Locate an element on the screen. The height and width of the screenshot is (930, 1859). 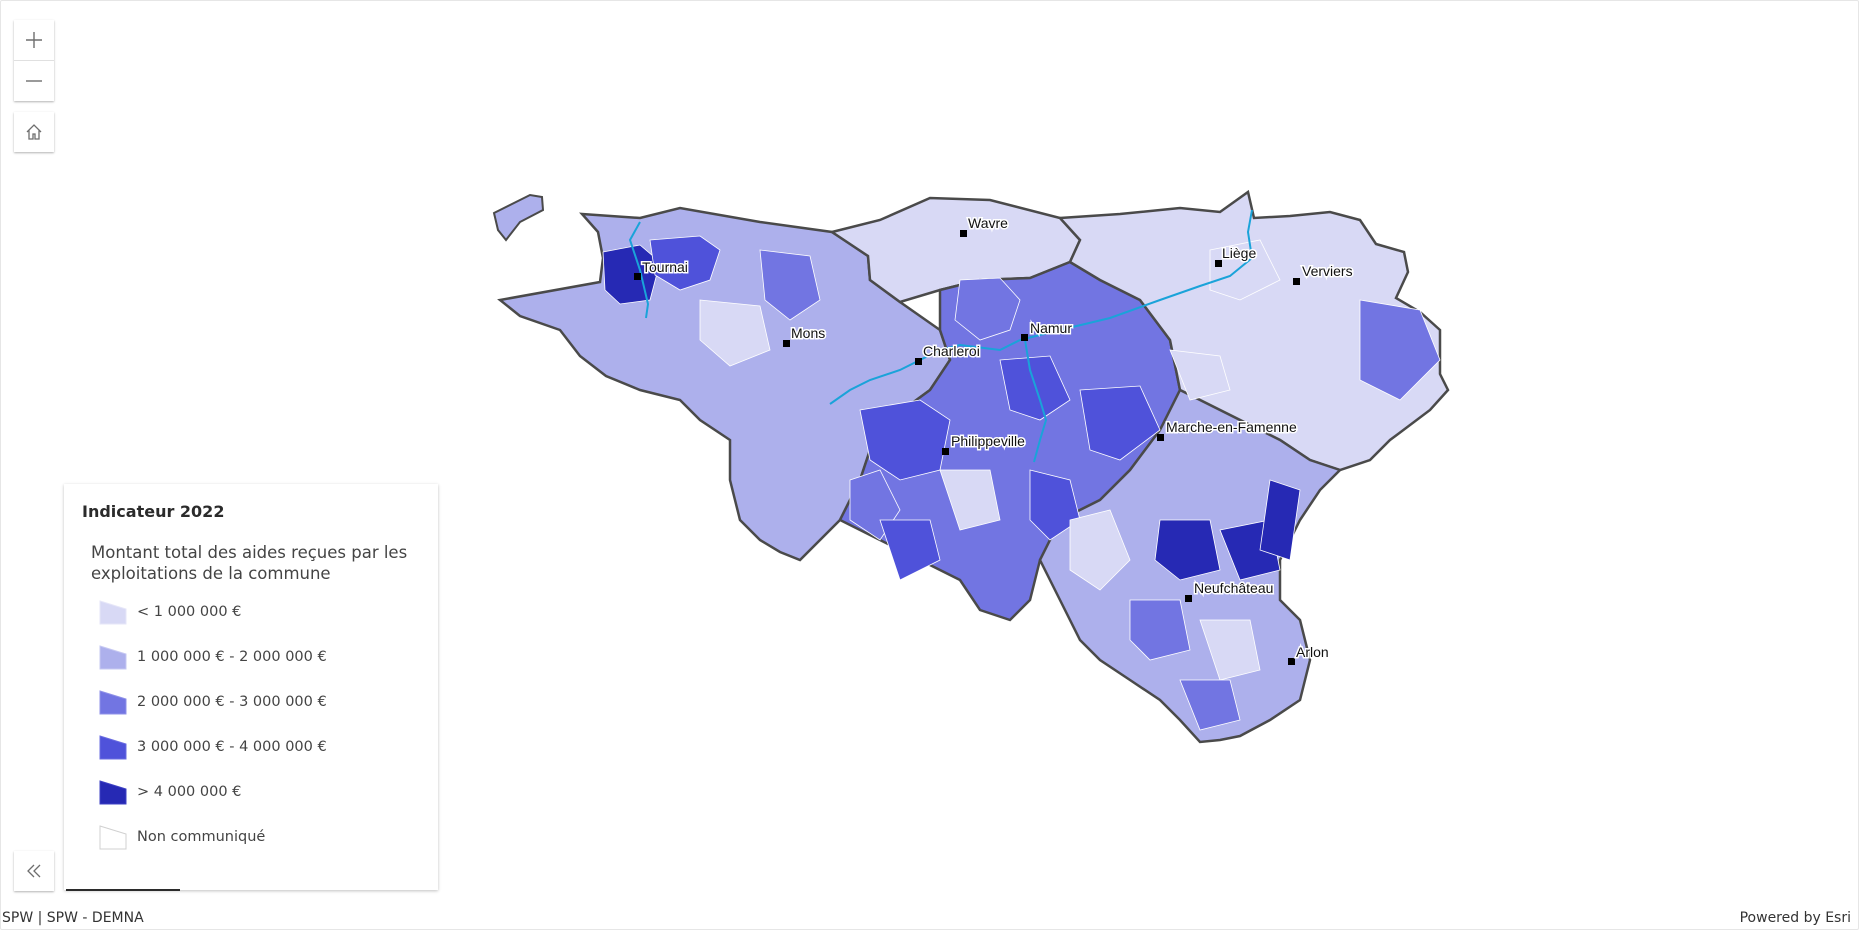
river-escaut is located at coordinates (639, 270).